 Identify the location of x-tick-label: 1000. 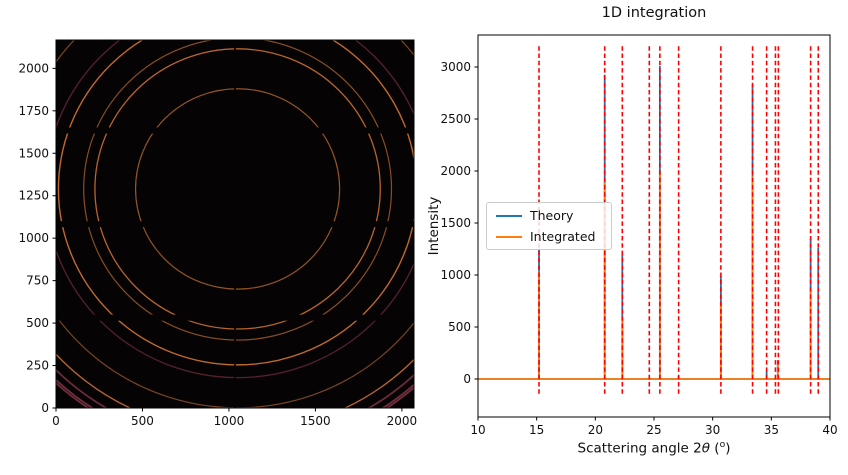
(229, 421).